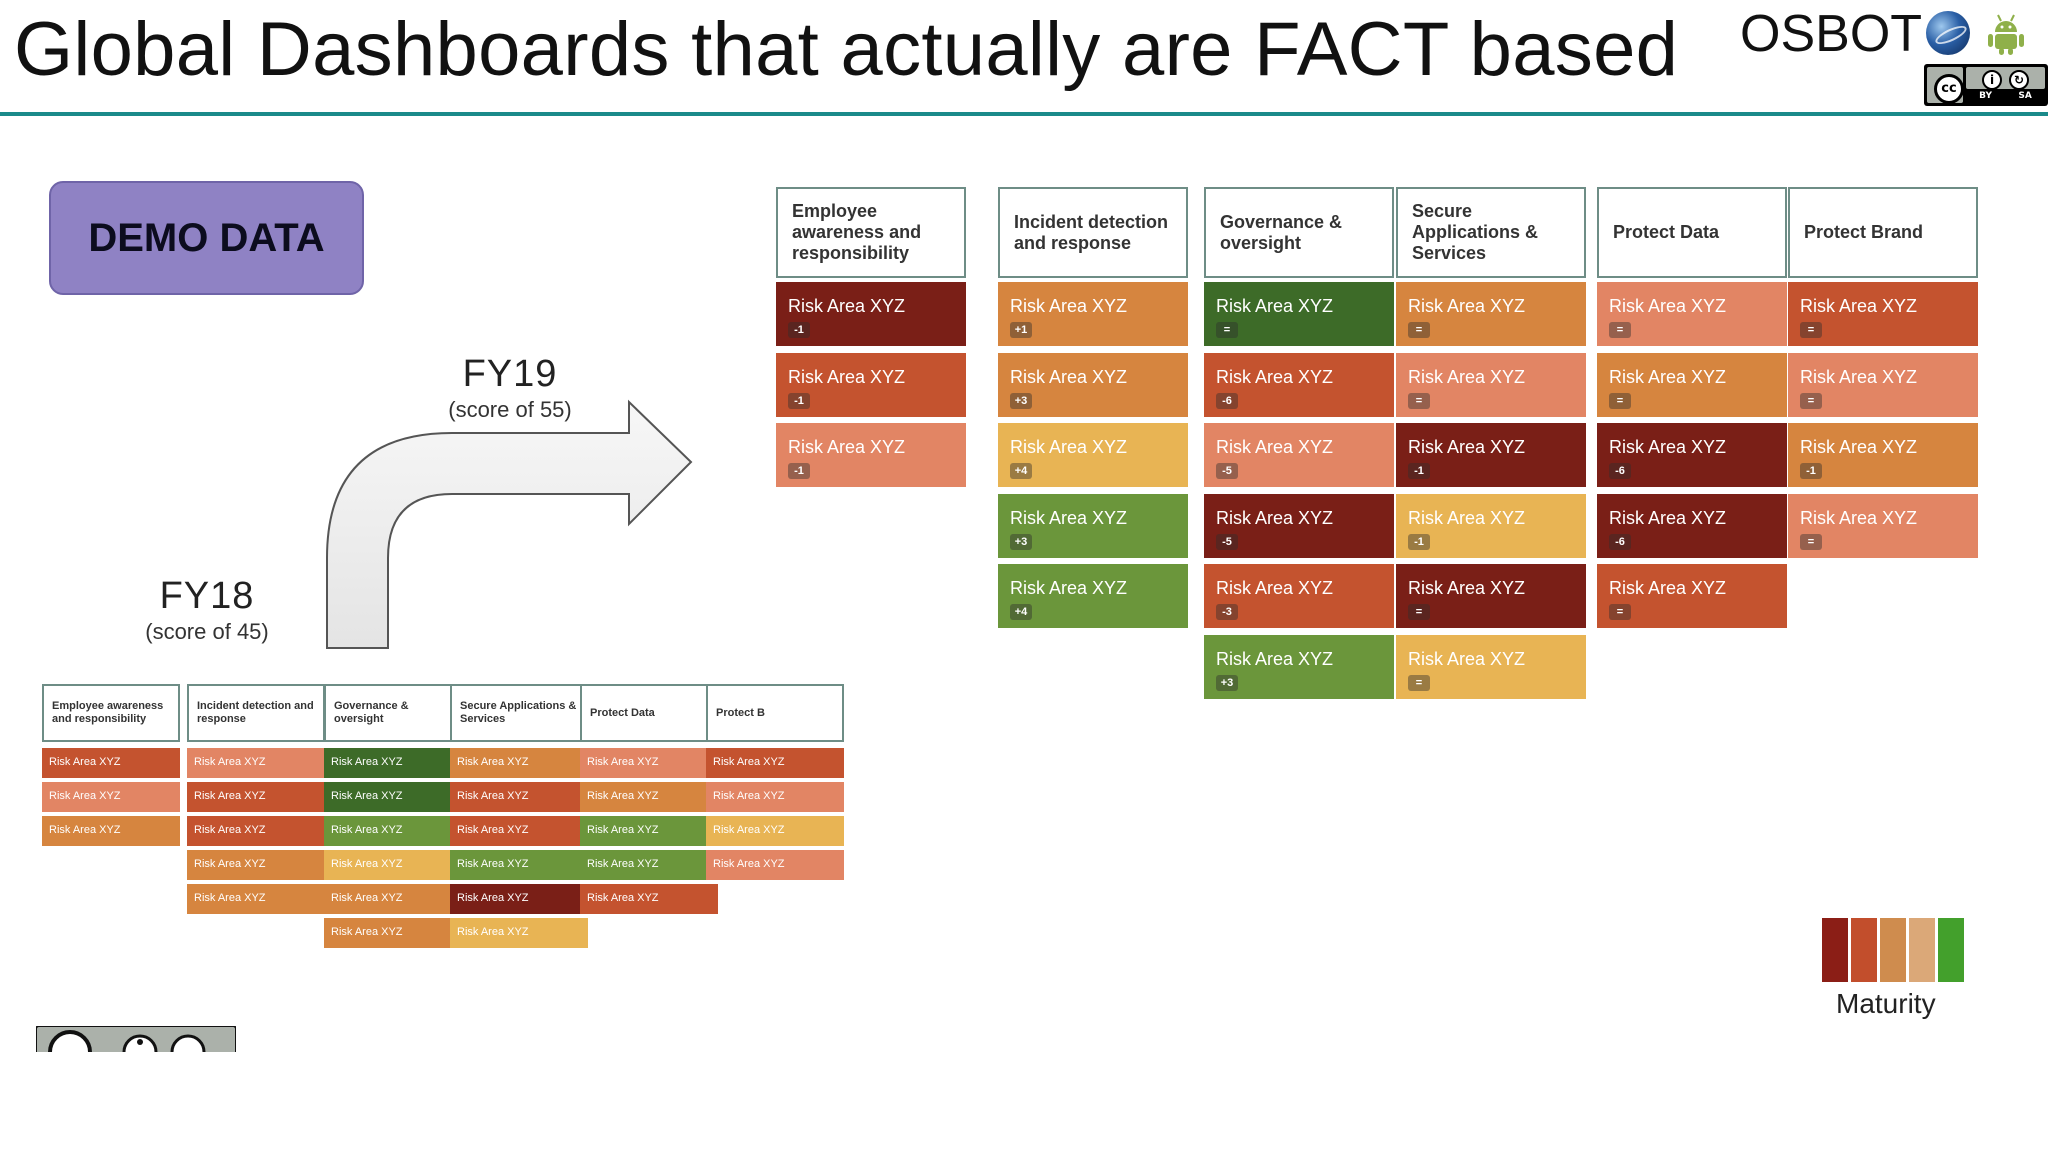  Describe the element at coordinates (1021, 330) in the screenshot. I see `change-badge: +1` at that location.